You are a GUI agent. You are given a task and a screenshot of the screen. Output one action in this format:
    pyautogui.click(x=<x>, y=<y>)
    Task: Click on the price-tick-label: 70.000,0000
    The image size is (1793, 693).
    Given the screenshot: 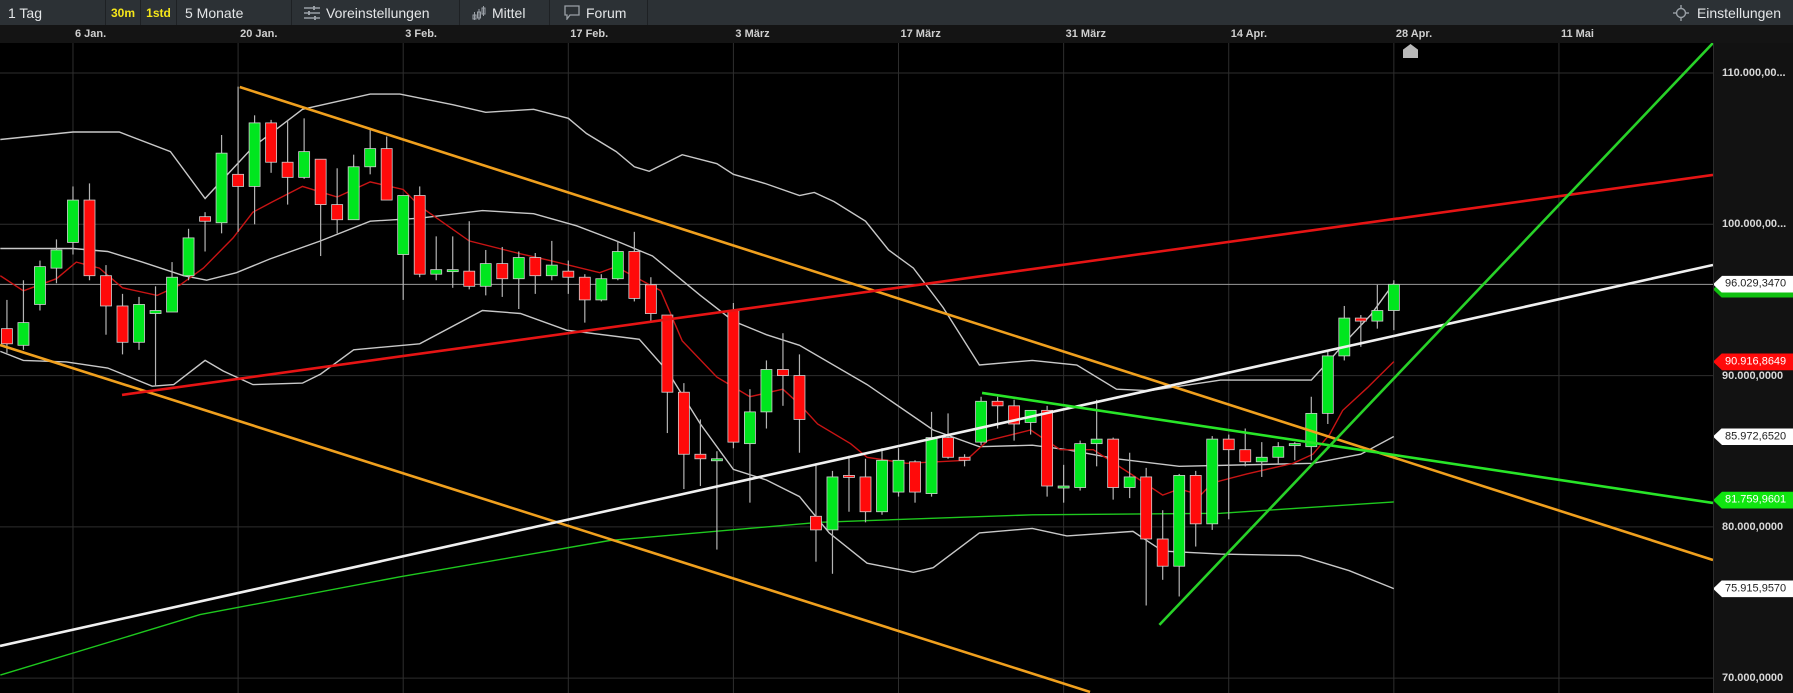 What is the action you would take?
    pyautogui.click(x=1753, y=678)
    